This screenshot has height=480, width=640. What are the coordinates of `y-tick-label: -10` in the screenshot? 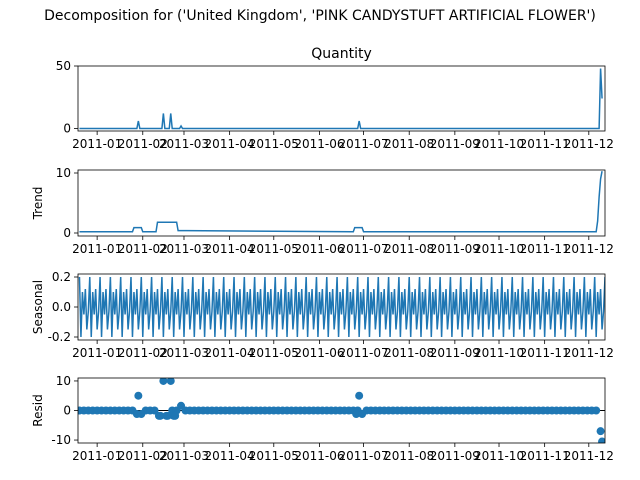 It's located at (61, 440).